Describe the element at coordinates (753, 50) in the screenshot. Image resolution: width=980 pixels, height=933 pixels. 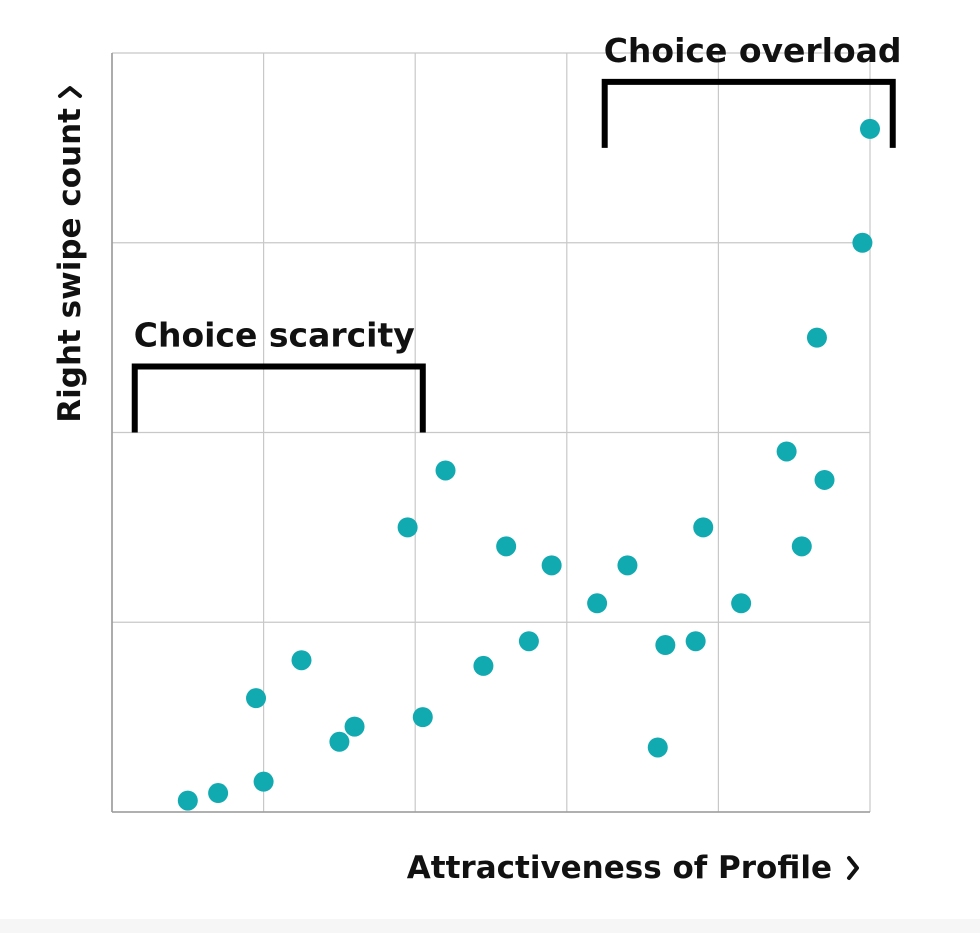
I see `annotation-label: Choice overload` at that location.